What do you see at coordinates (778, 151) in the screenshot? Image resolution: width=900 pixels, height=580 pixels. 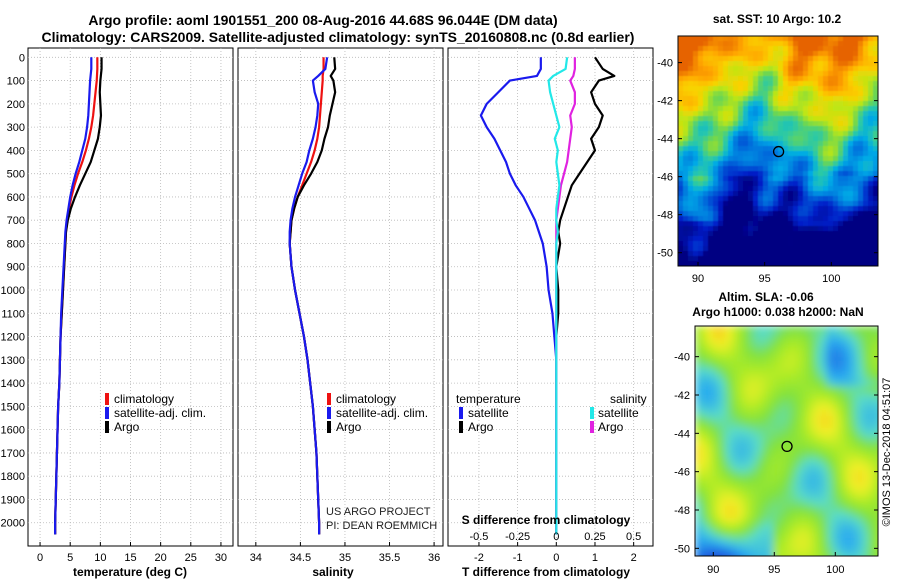 I see `sst-map-frame` at bounding box center [778, 151].